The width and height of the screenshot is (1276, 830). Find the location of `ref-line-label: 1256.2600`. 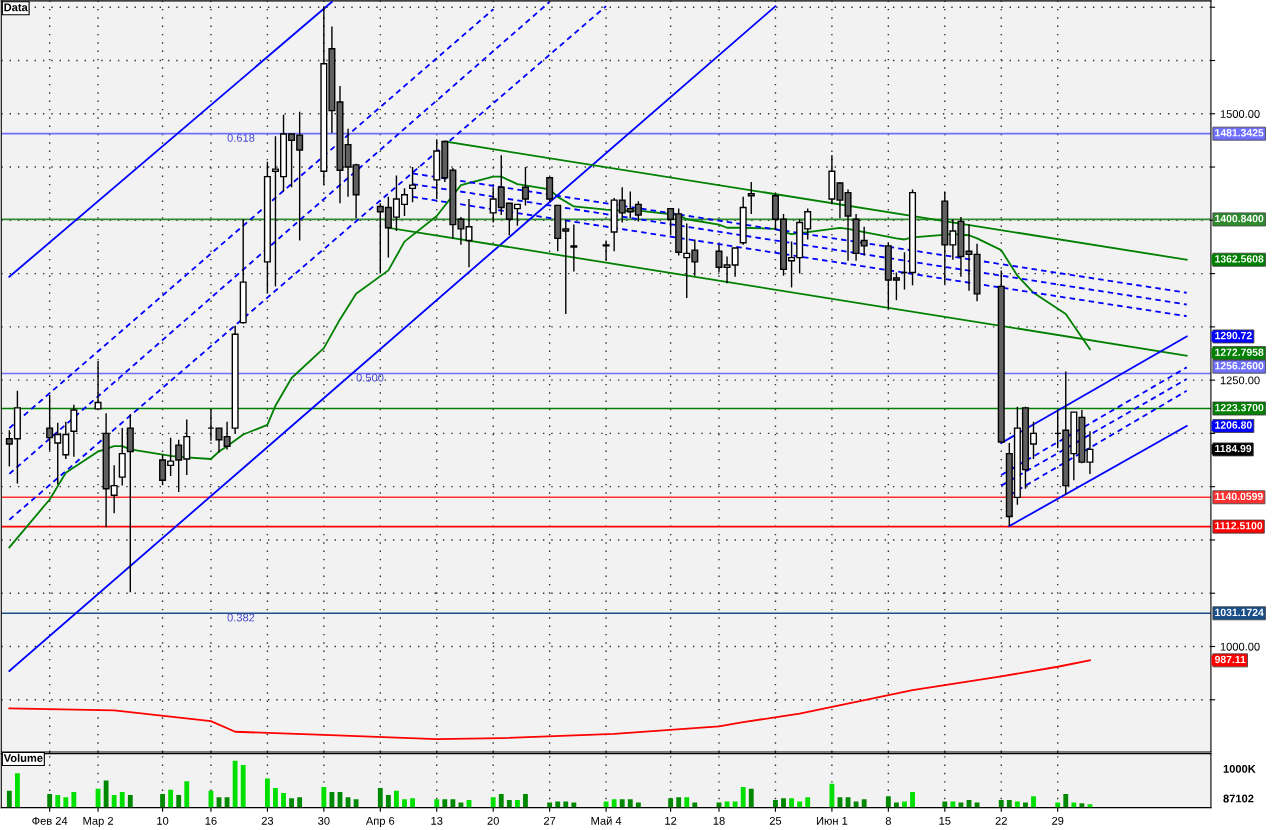

ref-line-label: 1256.2600 is located at coordinates (1239, 366).